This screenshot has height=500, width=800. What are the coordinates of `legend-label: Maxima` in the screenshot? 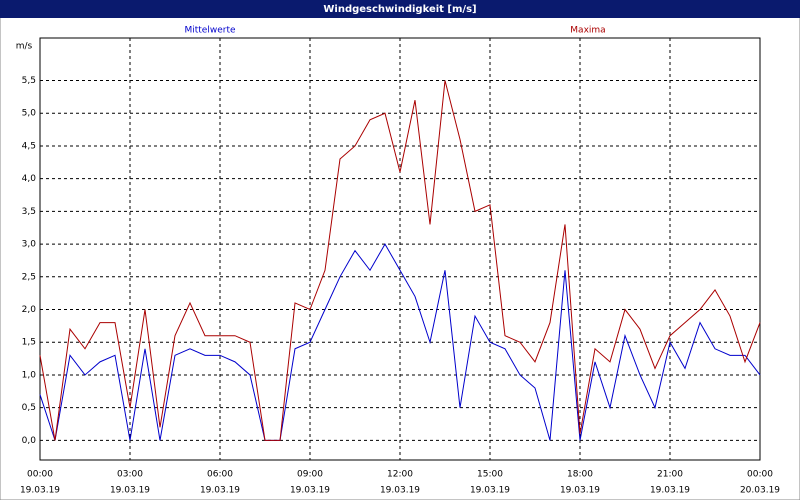 It's located at (587, 31).